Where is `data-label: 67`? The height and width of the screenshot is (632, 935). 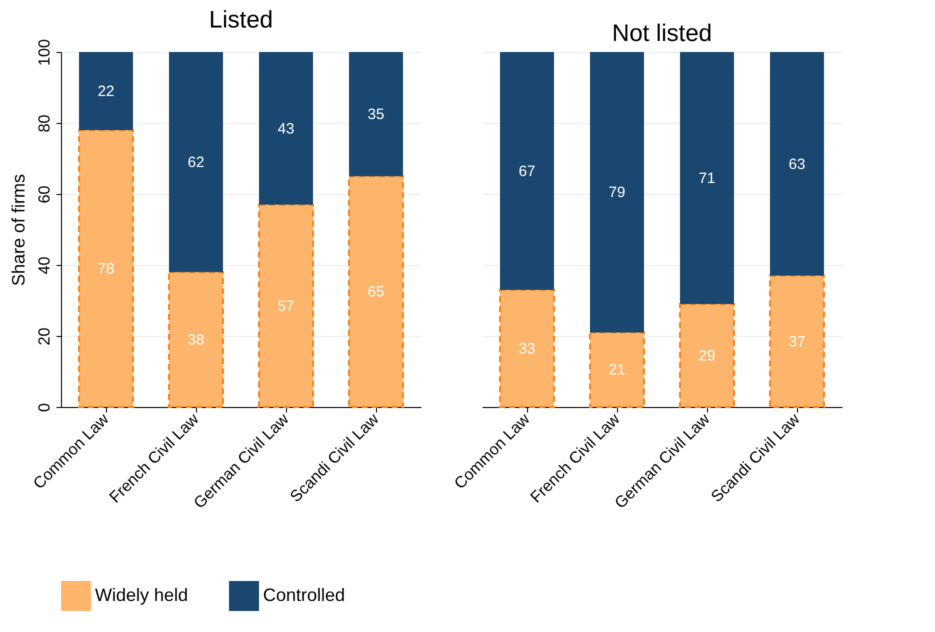
data-label: 67 is located at coordinates (527, 171).